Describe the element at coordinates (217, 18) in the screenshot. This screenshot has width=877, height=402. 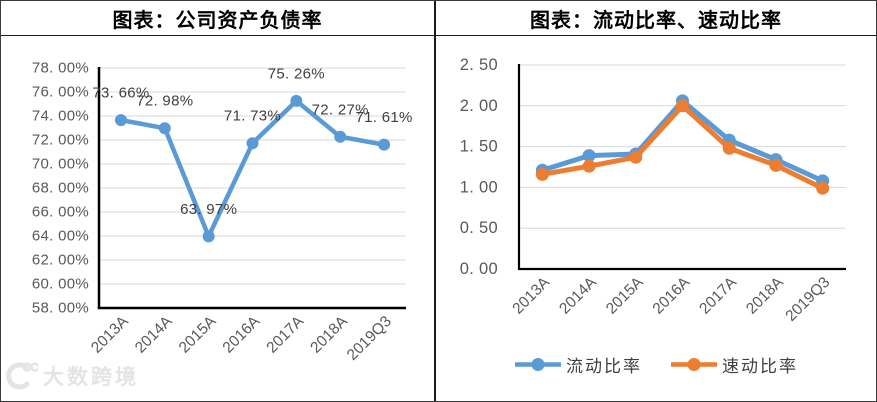
I see `left-chart-title: 图表：公司资产负债率` at that location.